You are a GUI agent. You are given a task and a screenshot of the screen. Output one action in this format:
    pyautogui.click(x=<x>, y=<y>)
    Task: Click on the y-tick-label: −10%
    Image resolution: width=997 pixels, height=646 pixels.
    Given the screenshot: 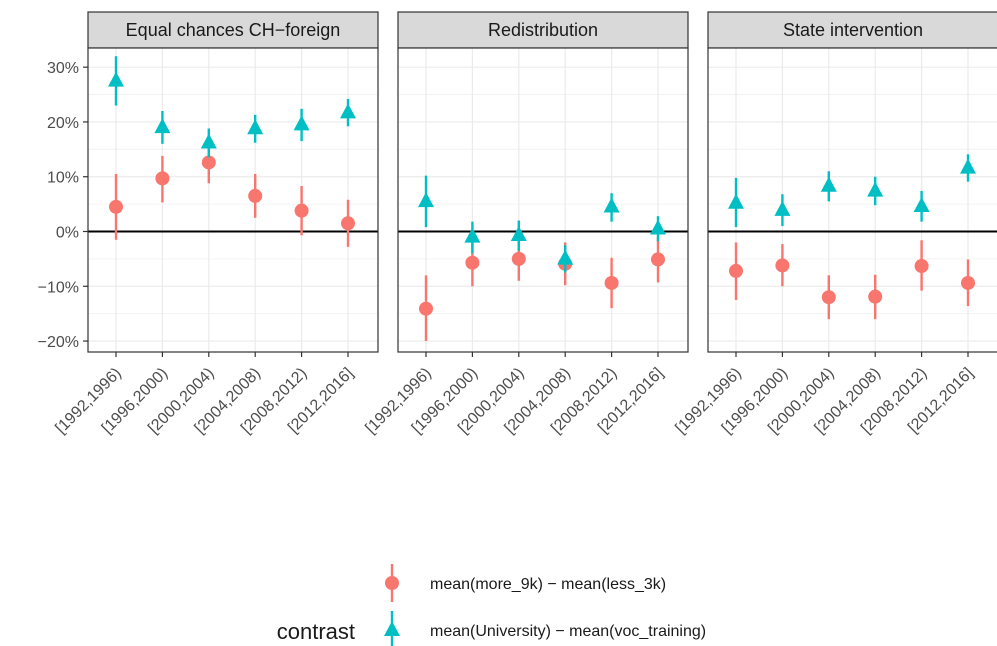 What is the action you would take?
    pyautogui.click(x=58, y=287)
    